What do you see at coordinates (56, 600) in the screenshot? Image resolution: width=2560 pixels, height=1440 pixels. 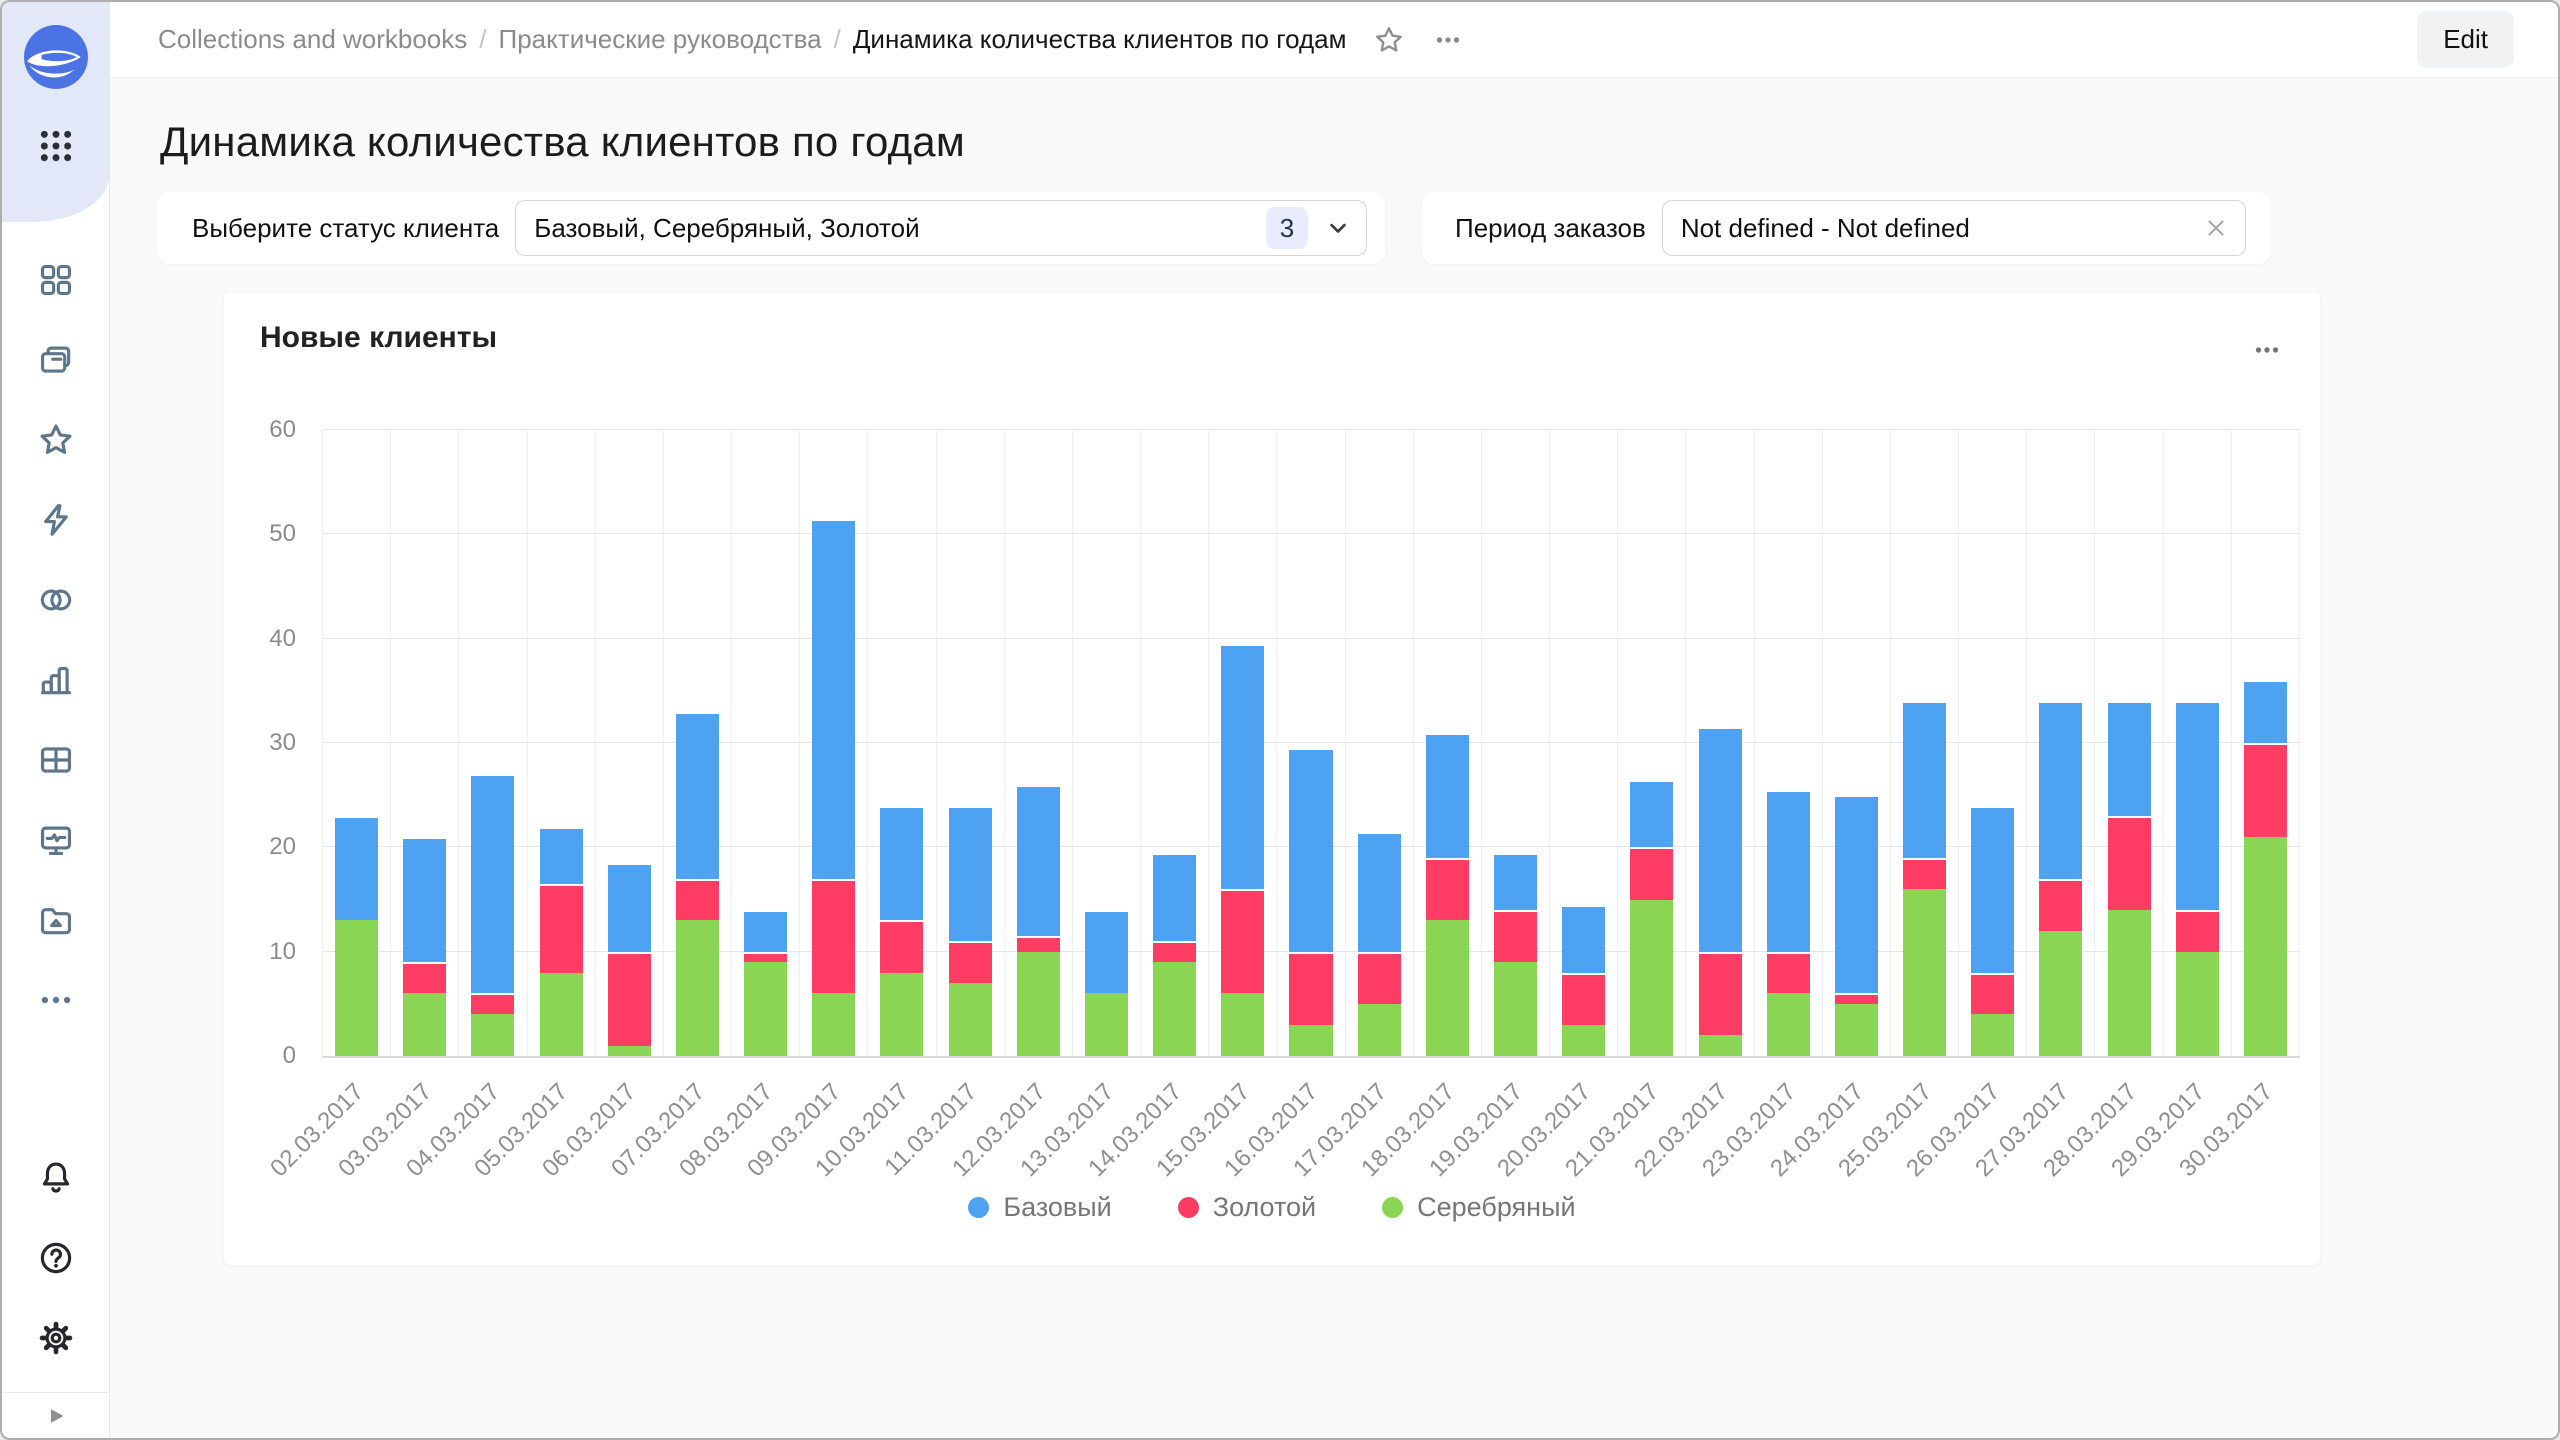 I see `sidebar-item-datasets` at bounding box center [56, 600].